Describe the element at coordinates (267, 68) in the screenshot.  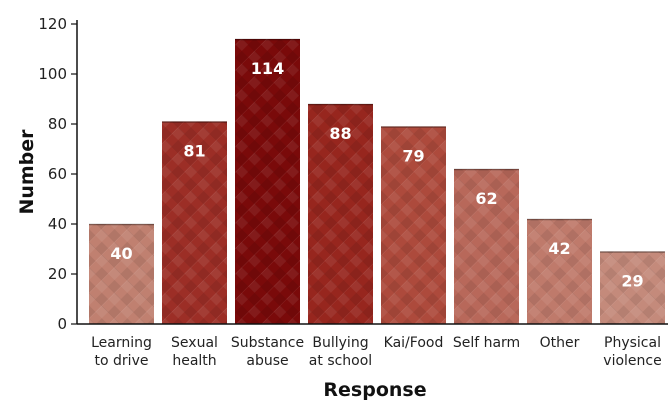
I see `bar-value-label: 114` at that location.